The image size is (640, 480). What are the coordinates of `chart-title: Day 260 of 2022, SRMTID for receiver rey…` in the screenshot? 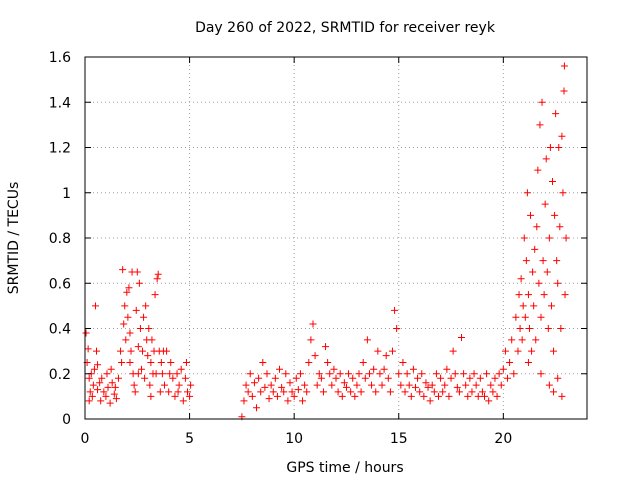 It's located at (345, 28).